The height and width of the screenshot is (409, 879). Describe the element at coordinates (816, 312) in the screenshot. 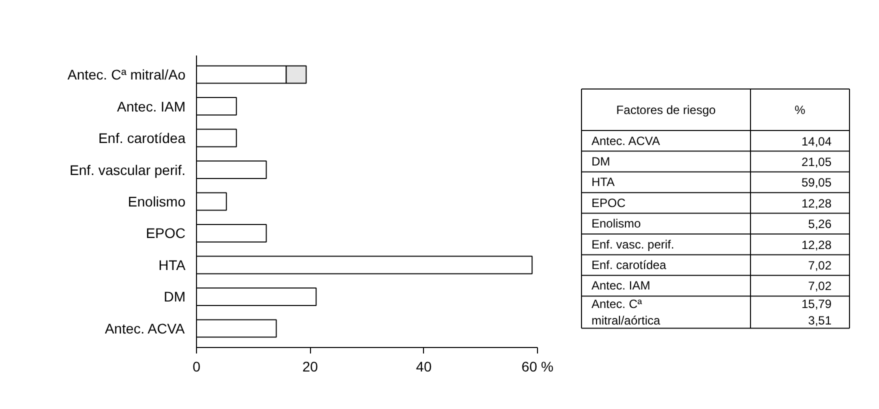

I see `text: 15,79 3,51` at that location.